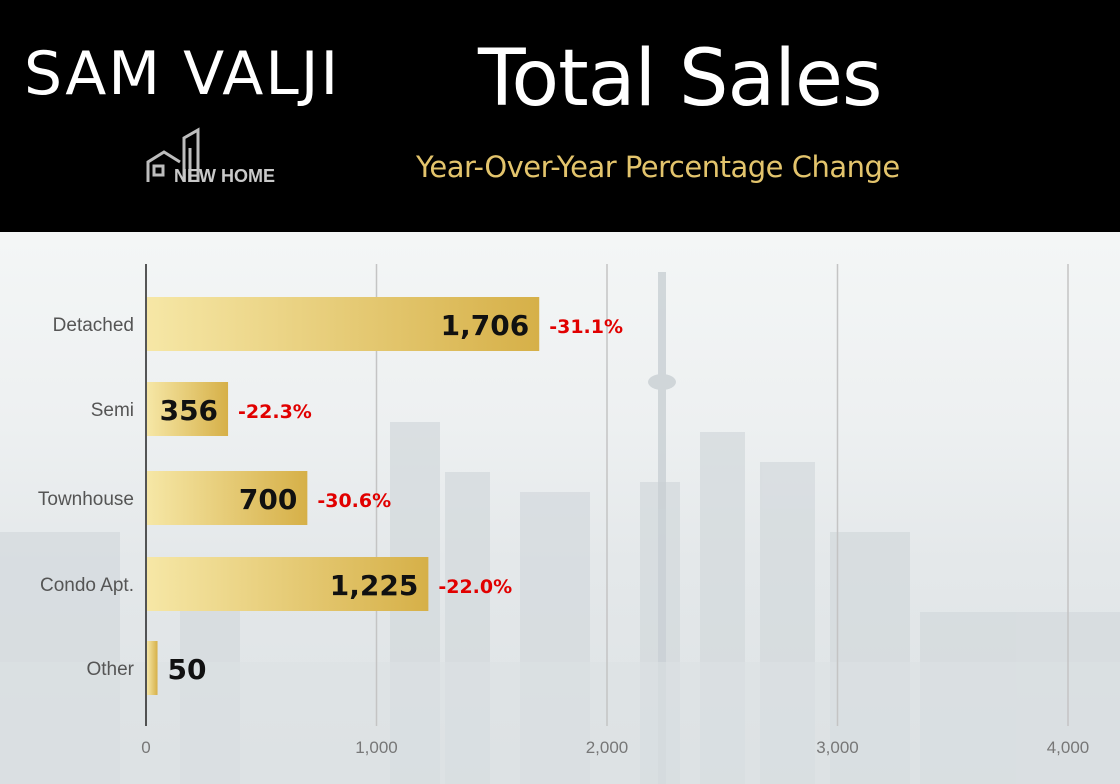 This screenshot has height=784, width=1120. What do you see at coordinates (87, 585) in the screenshot?
I see `category-label: Condo Apt.` at bounding box center [87, 585].